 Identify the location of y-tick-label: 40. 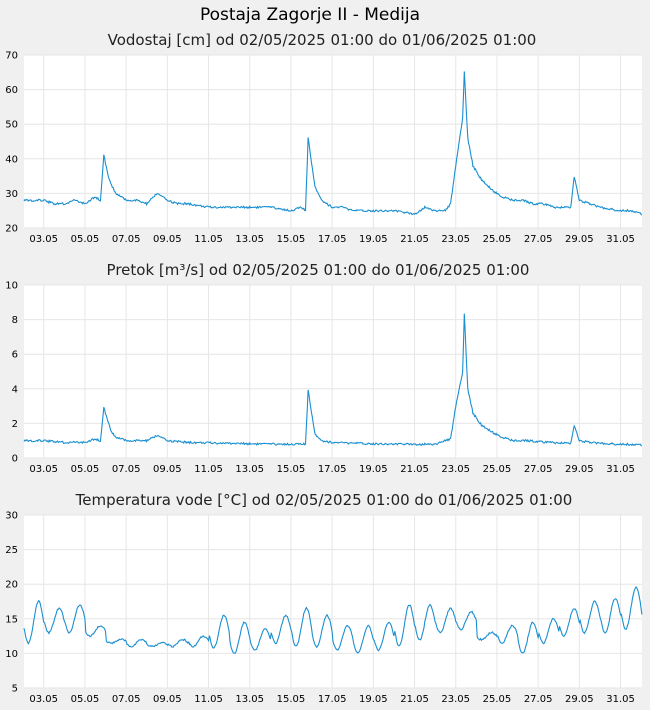
(11, 159).